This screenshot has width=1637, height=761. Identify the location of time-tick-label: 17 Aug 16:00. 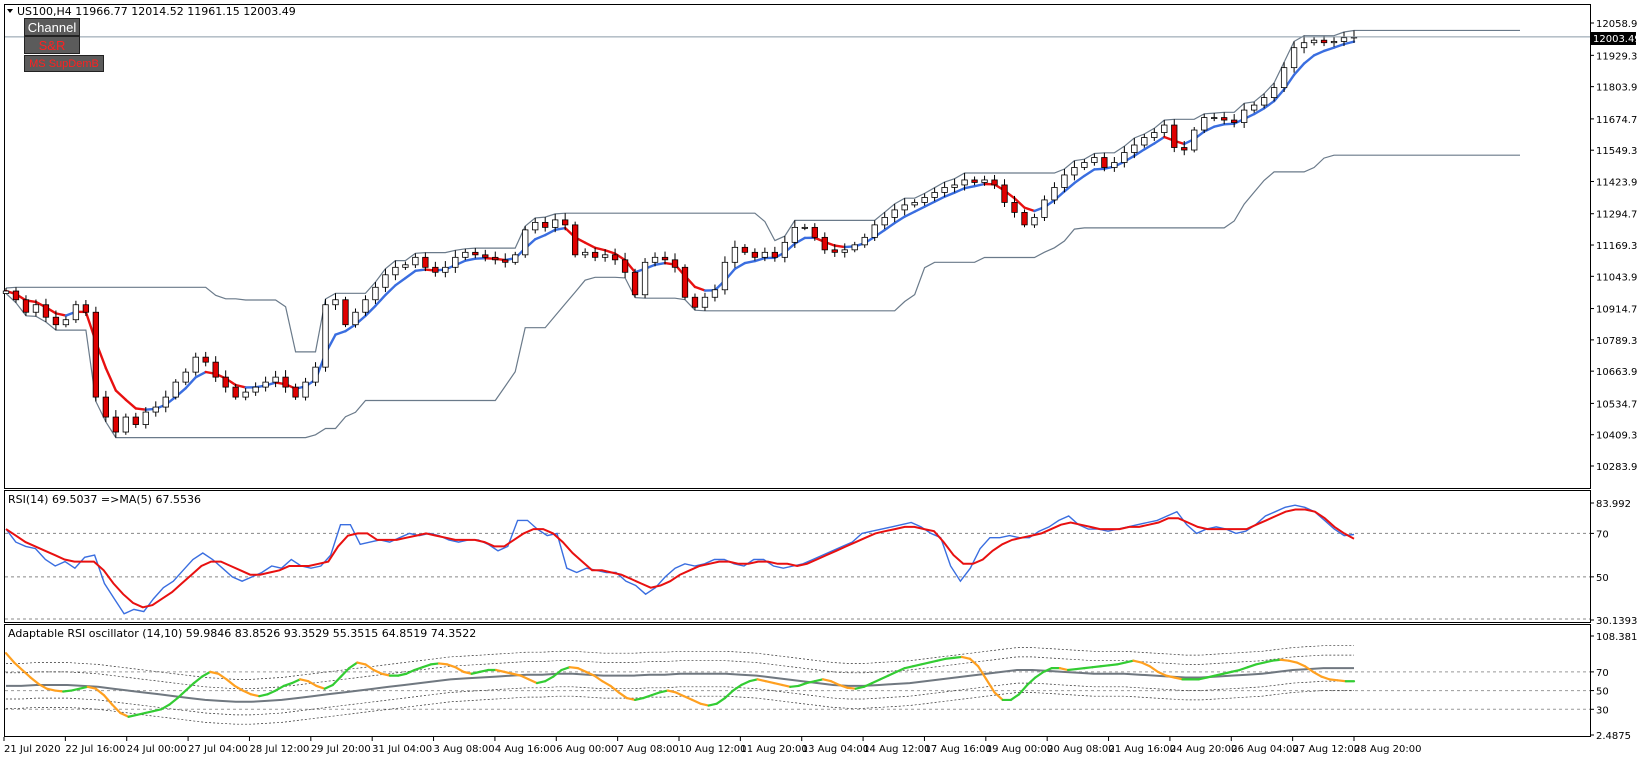
(957, 749).